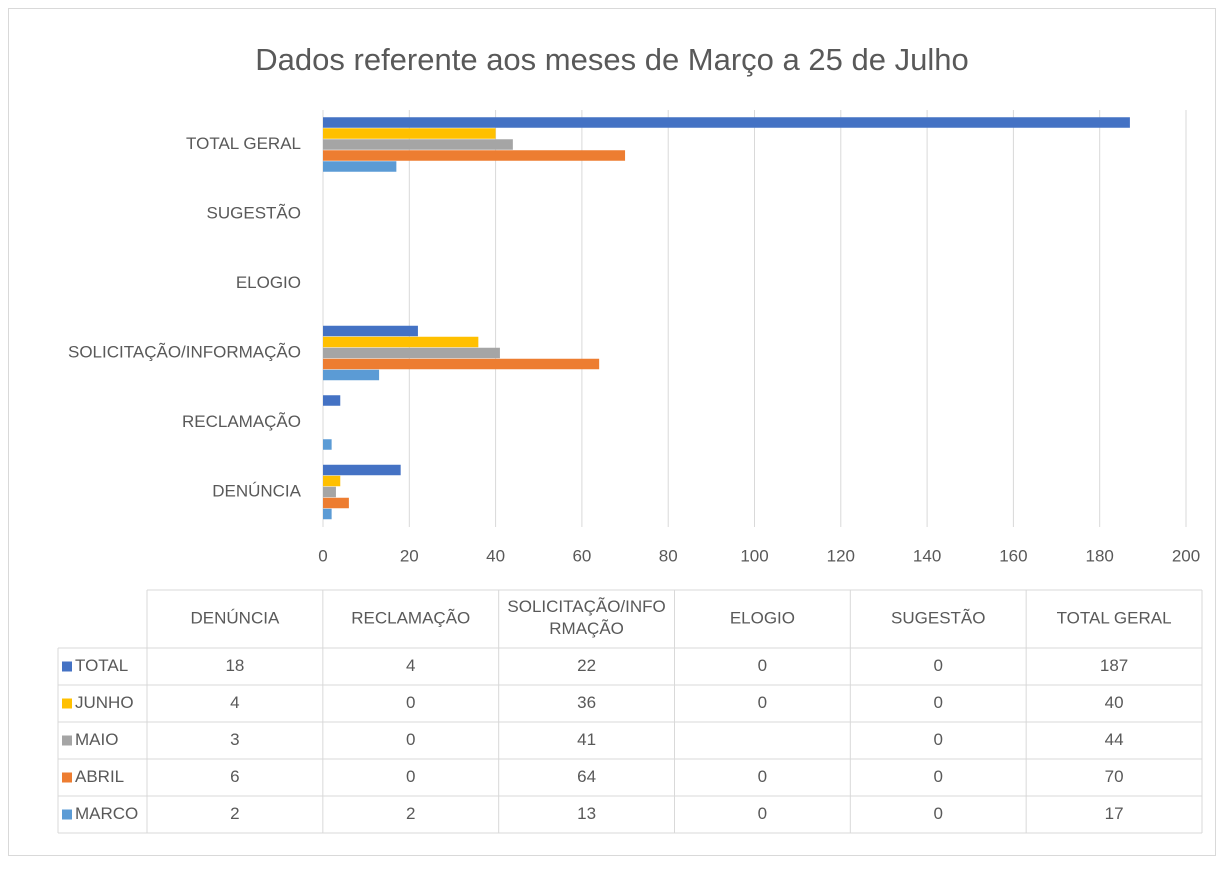  I want to click on table-header: RECLAMAÇÃO, so click(410, 617).